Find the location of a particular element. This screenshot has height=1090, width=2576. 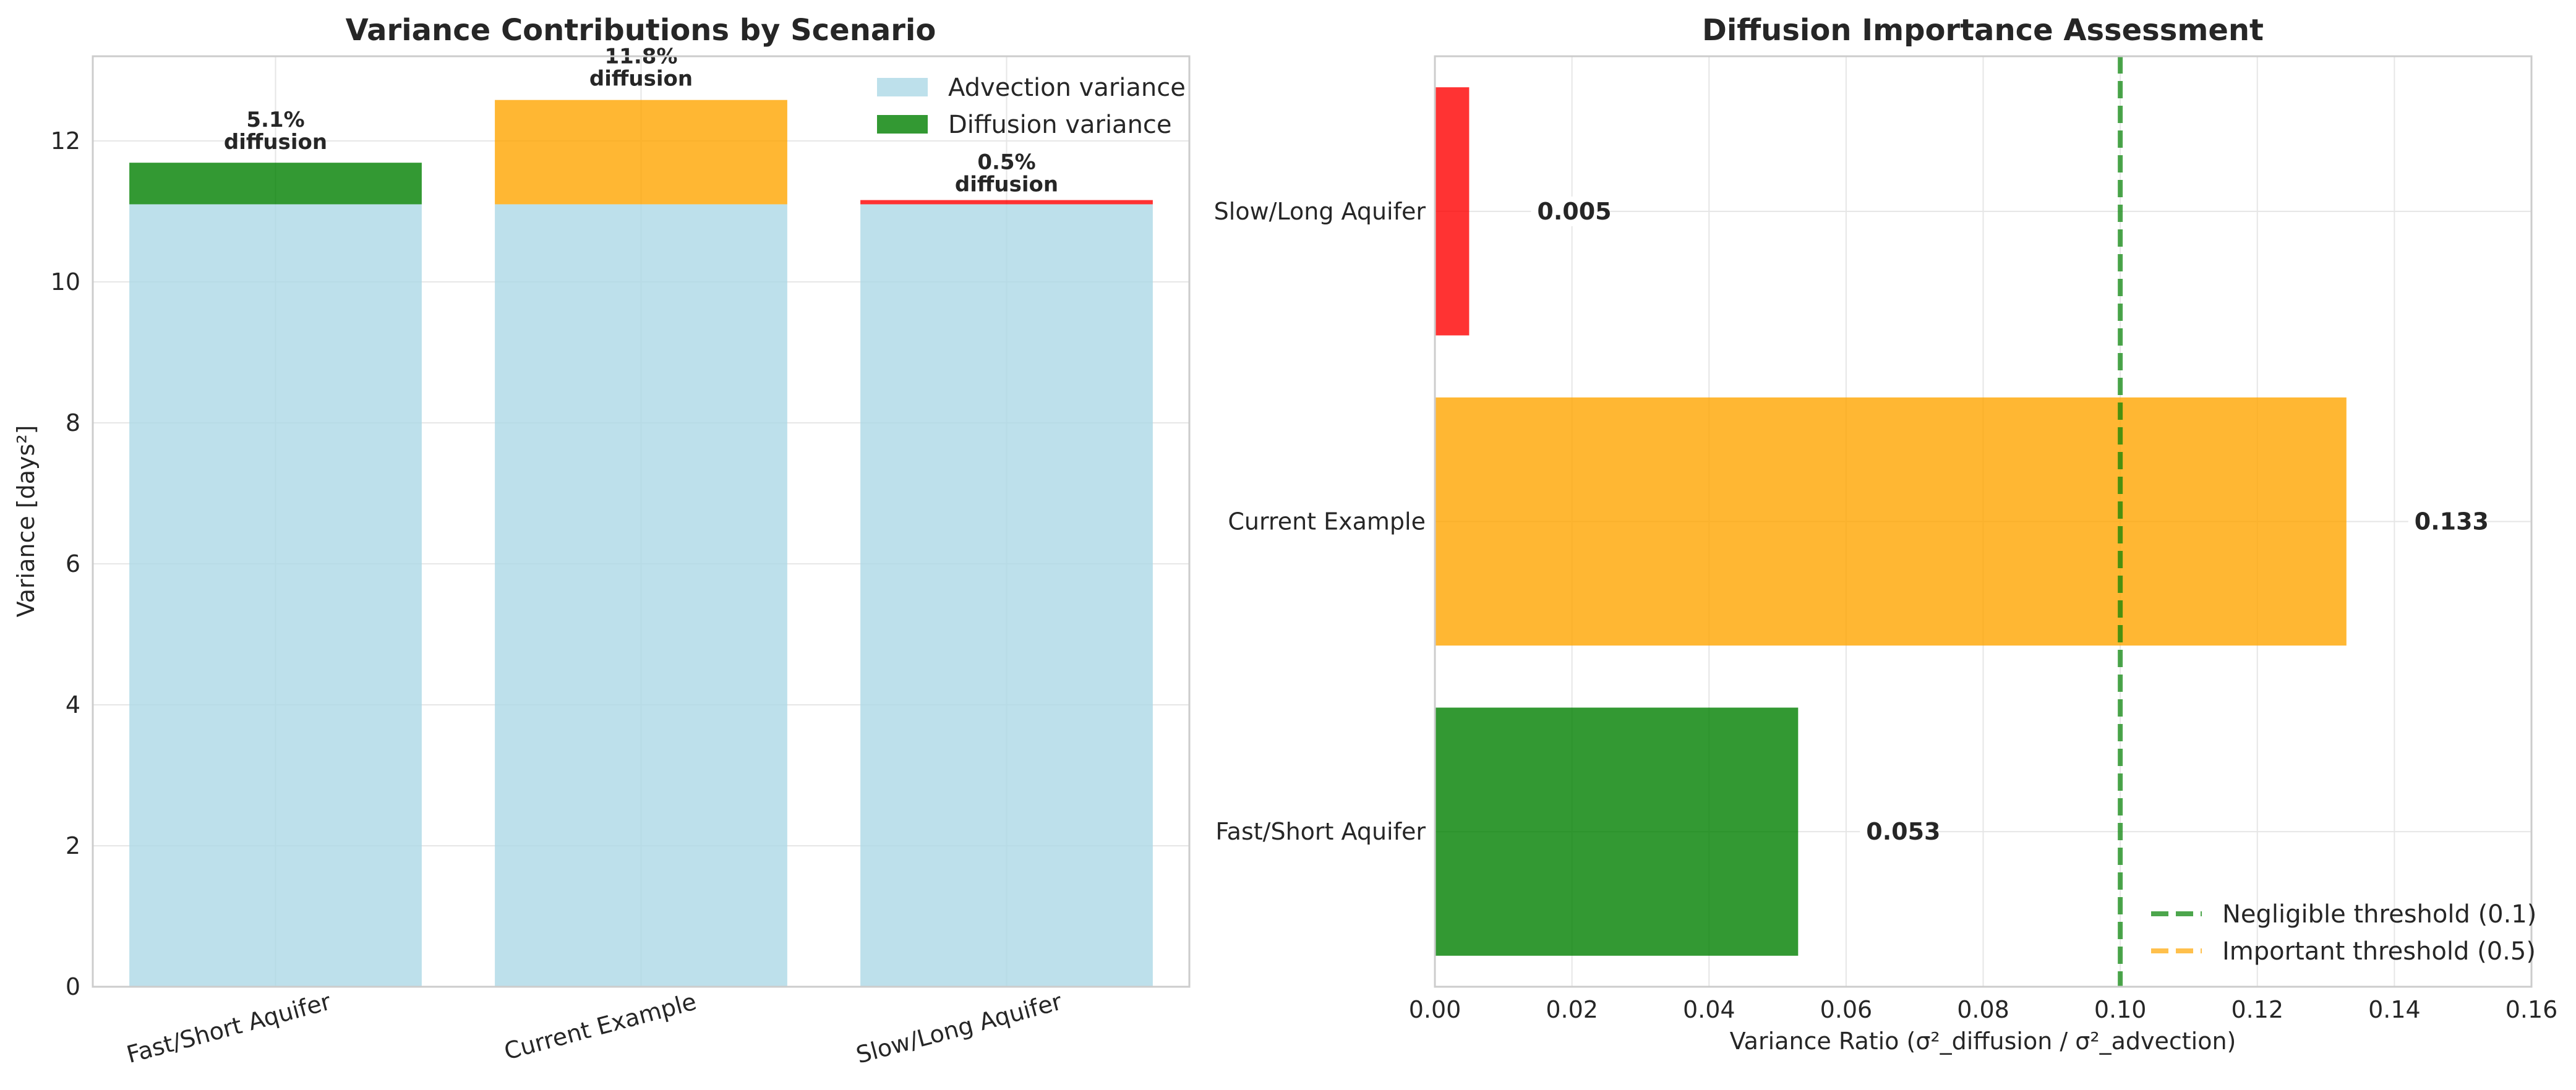

left-y-tick-label: 8 is located at coordinates (73, 422).